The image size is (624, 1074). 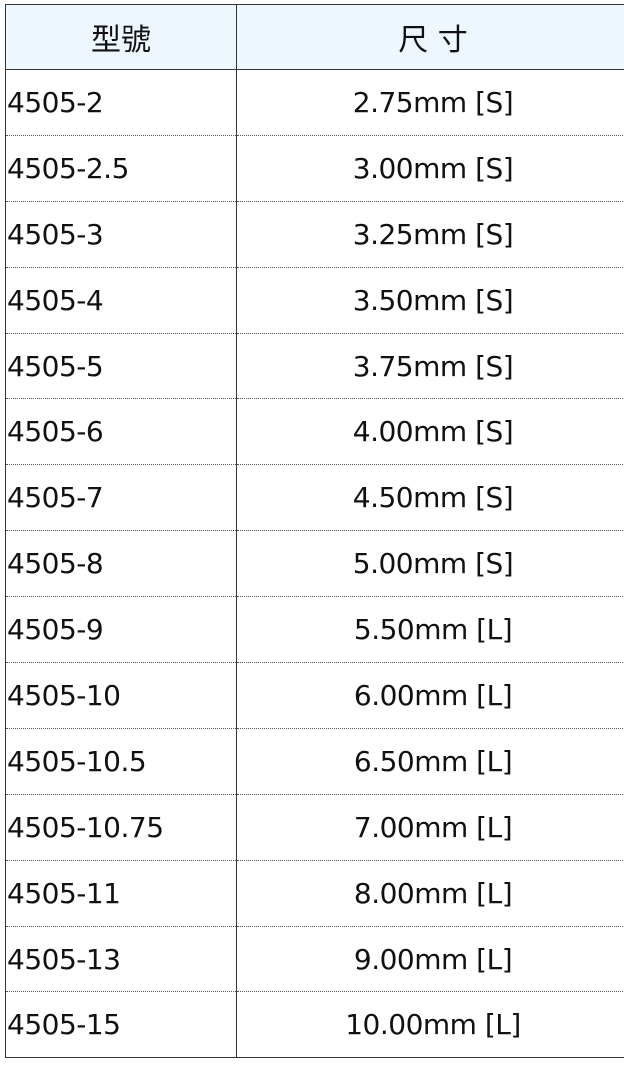 I want to click on model-cell: 4505-3, so click(x=121, y=234).